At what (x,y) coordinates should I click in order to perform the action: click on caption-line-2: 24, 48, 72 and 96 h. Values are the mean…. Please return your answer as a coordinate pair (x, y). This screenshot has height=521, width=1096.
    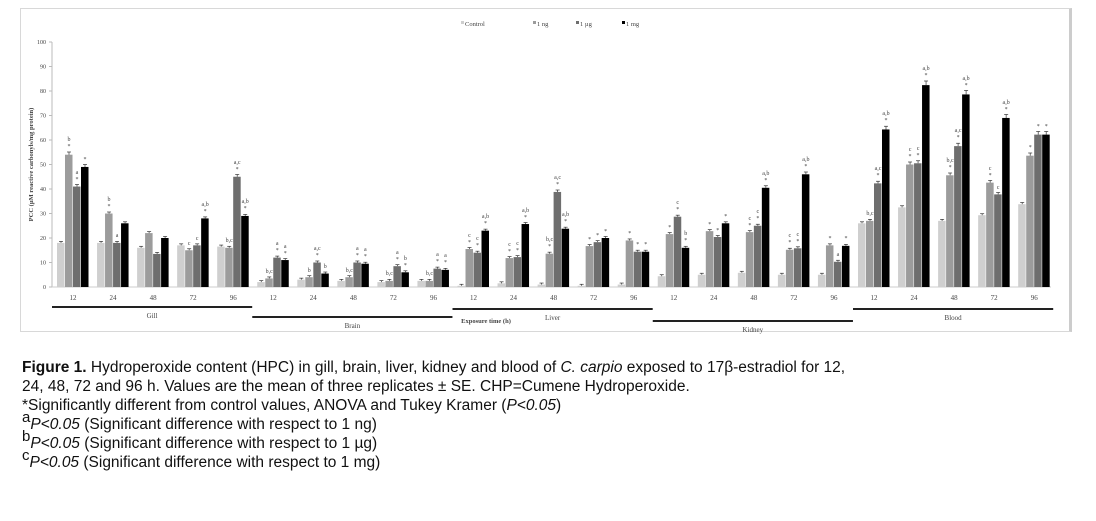
    Looking at the image, I should click on (356, 386).